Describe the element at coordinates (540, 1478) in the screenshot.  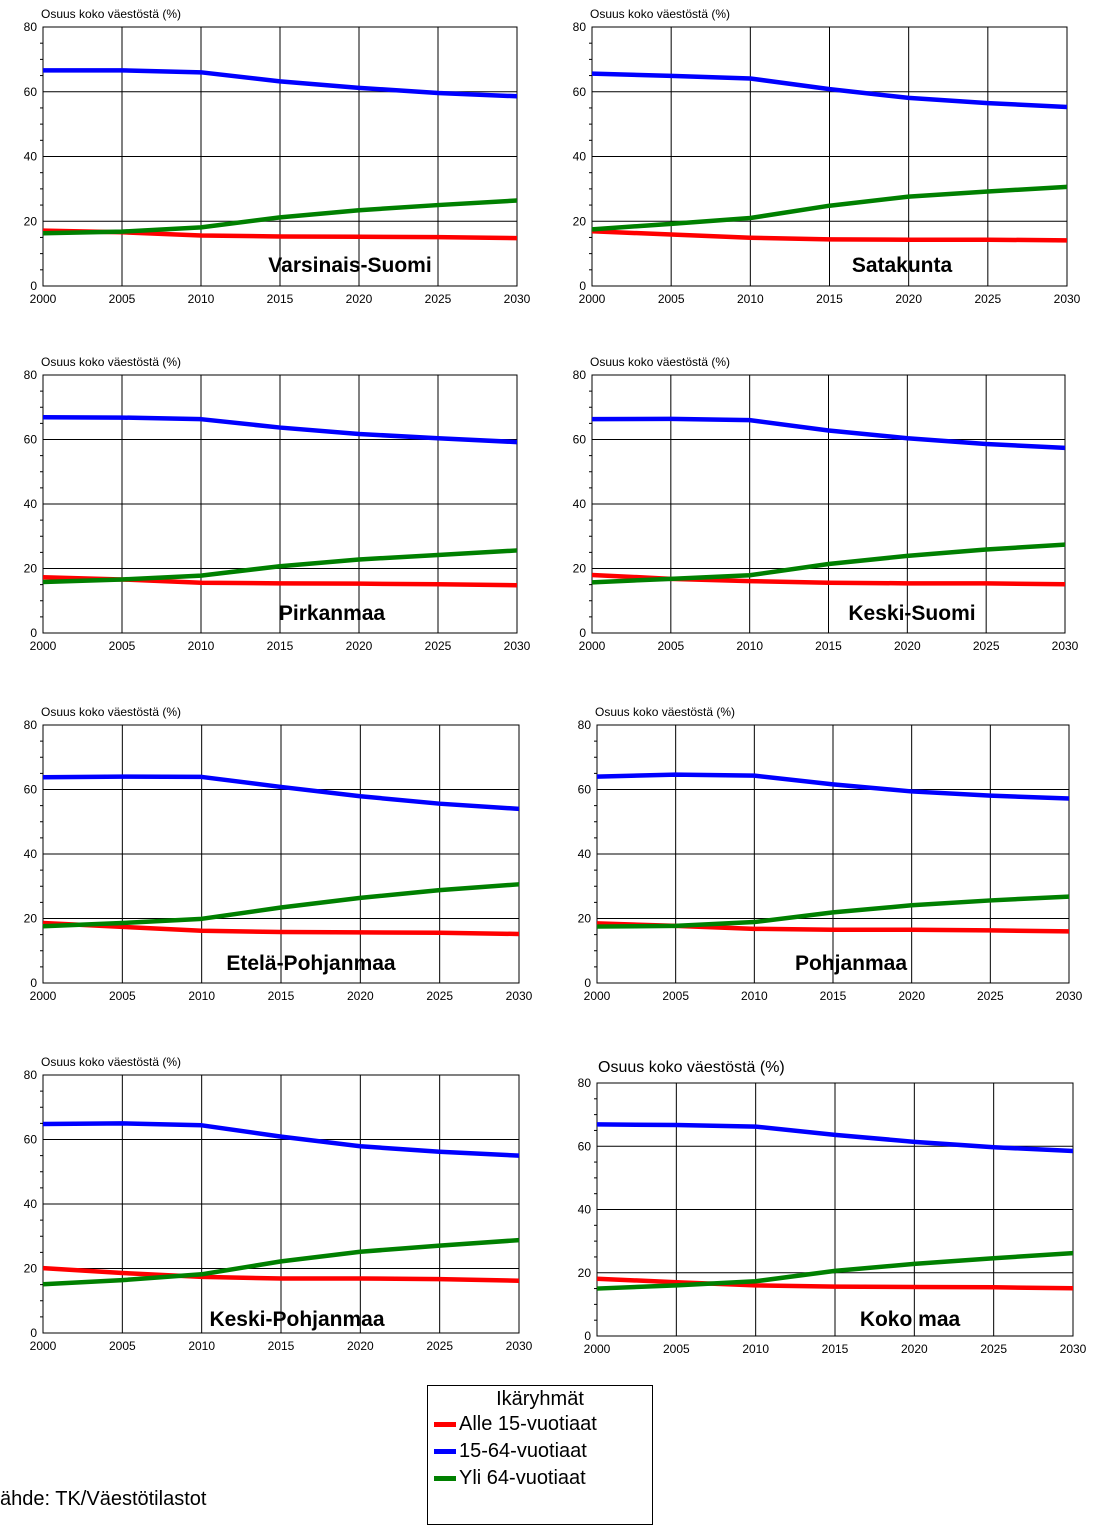
I see `legend-item-yli64: Yli 64-vuotiaat` at that location.